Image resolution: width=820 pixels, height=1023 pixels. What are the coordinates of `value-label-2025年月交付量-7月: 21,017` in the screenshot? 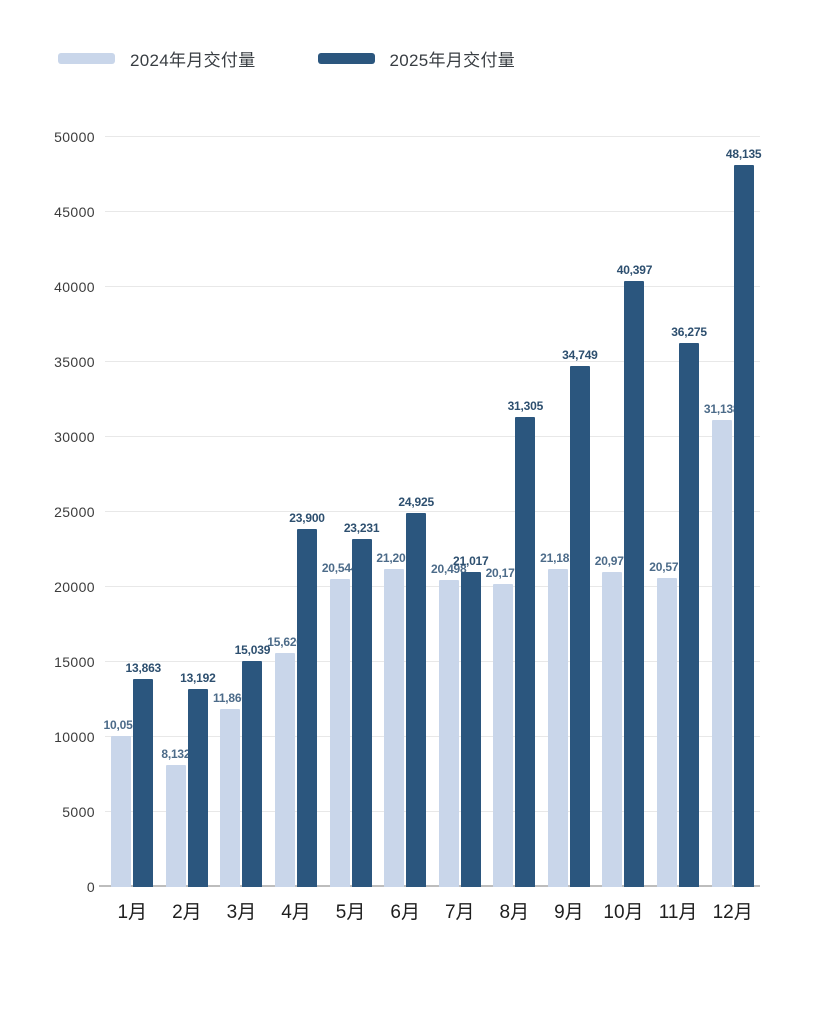 It's located at (470, 560).